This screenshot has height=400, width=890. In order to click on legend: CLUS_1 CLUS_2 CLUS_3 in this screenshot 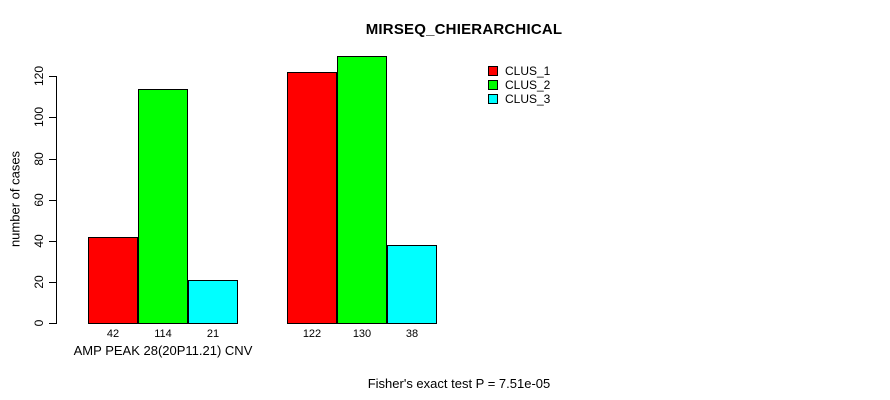, I will do `click(519, 85)`.